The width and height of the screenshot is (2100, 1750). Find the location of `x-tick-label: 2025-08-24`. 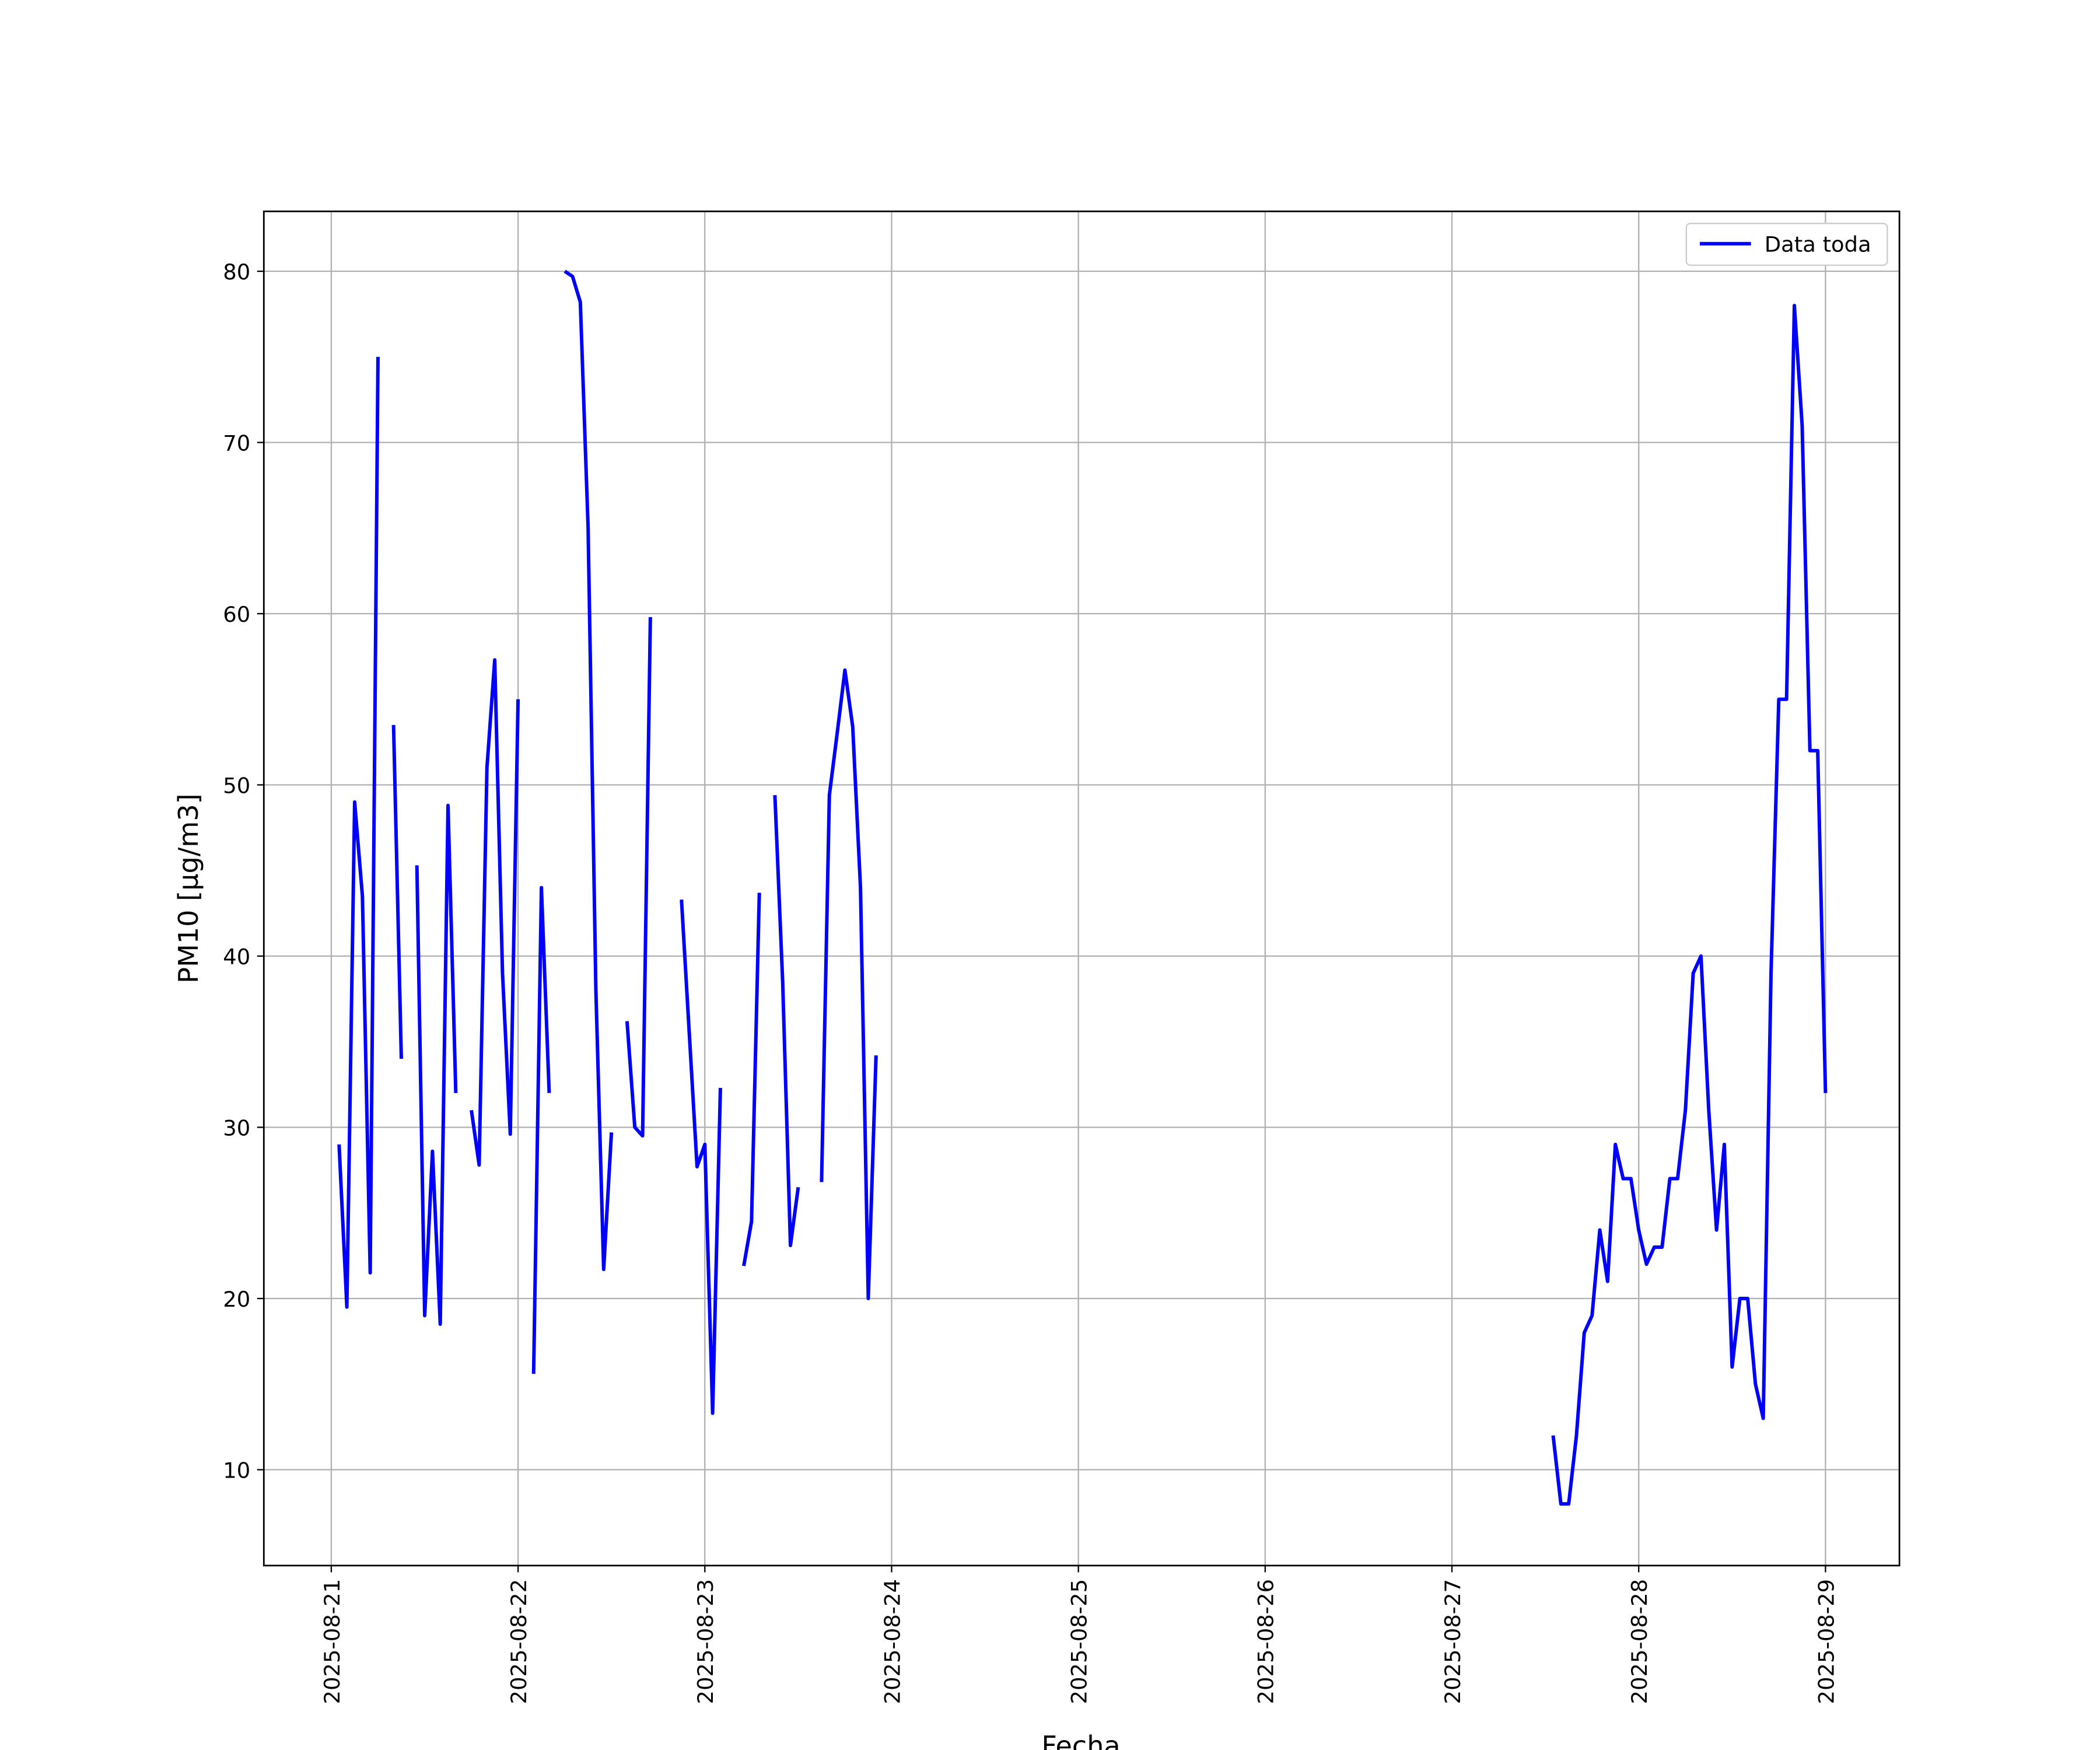

x-tick-label: 2025-08-24 is located at coordinates (892, 1641).